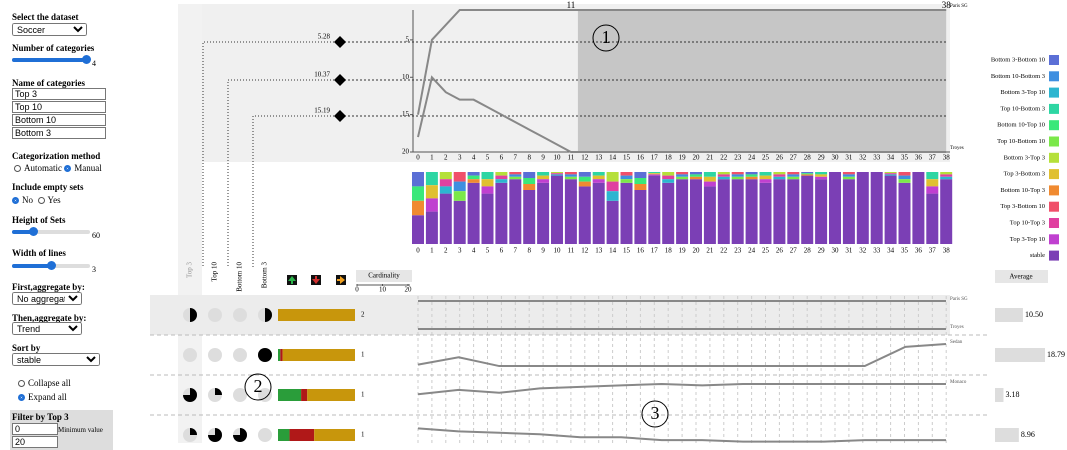 The width and height of the screenshot is (1067, 450). Describe the element at coordinates (363, 315) in the screenshot. I see `cardinality-count: 2` at that location.